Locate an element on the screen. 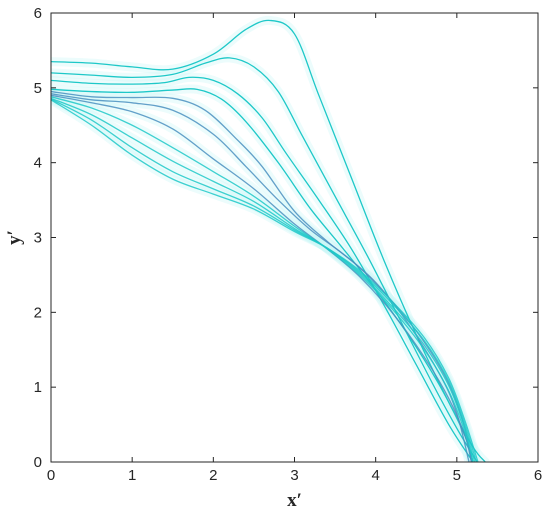 The image size is (550, 516). y-tick-label: 2 is located at coordinates (38, 312).